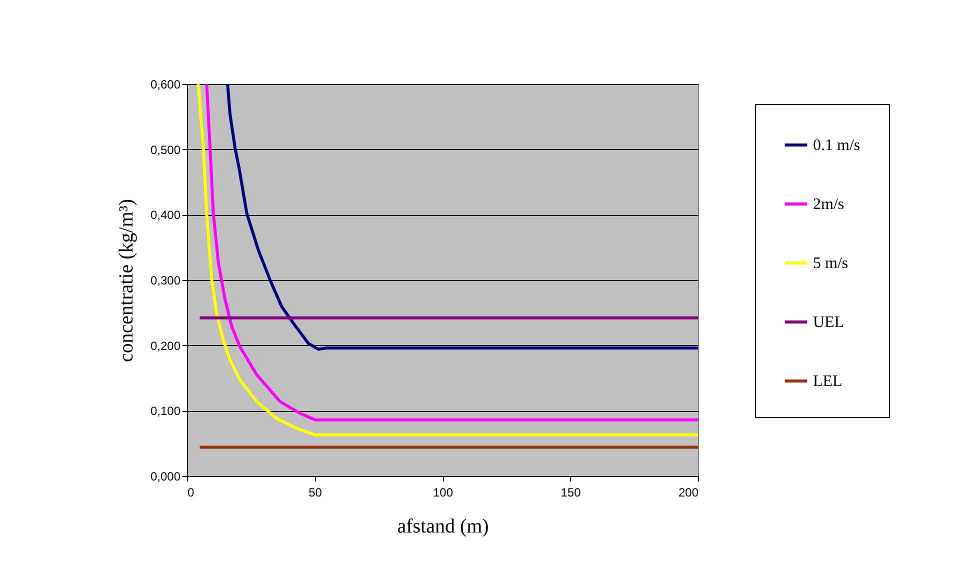 The height and width of the screenshot is (574, 973). Describe the element at coordinates (830, 263) in the screenshot. I see `legend-label: 5 m/s` at that location.